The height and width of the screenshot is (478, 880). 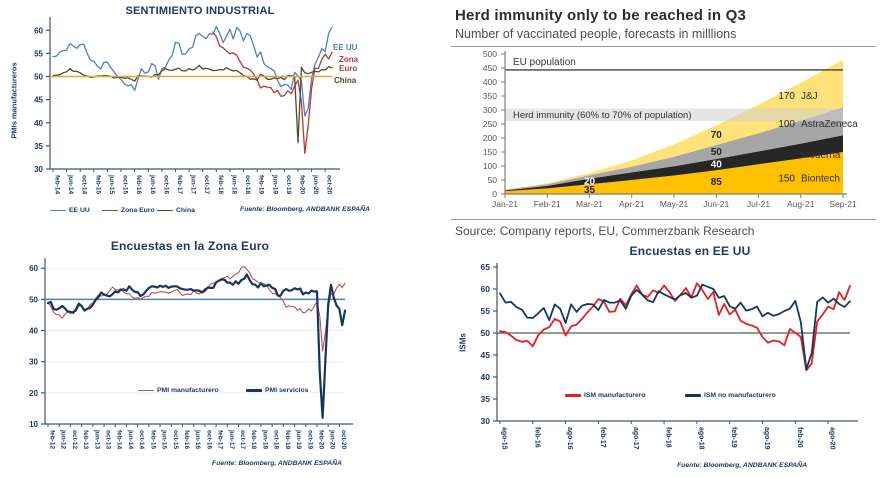 I want to click on y-tick-label: 200, so click(x=490, y=138).